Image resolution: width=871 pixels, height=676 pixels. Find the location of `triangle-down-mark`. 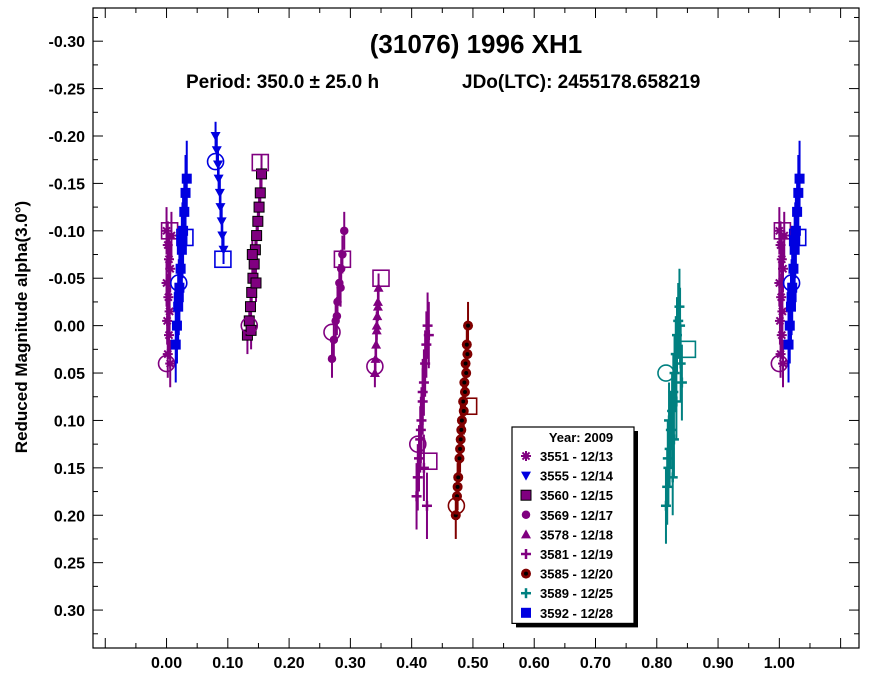

triangle-down-mark is located at coordinates (215, 136).